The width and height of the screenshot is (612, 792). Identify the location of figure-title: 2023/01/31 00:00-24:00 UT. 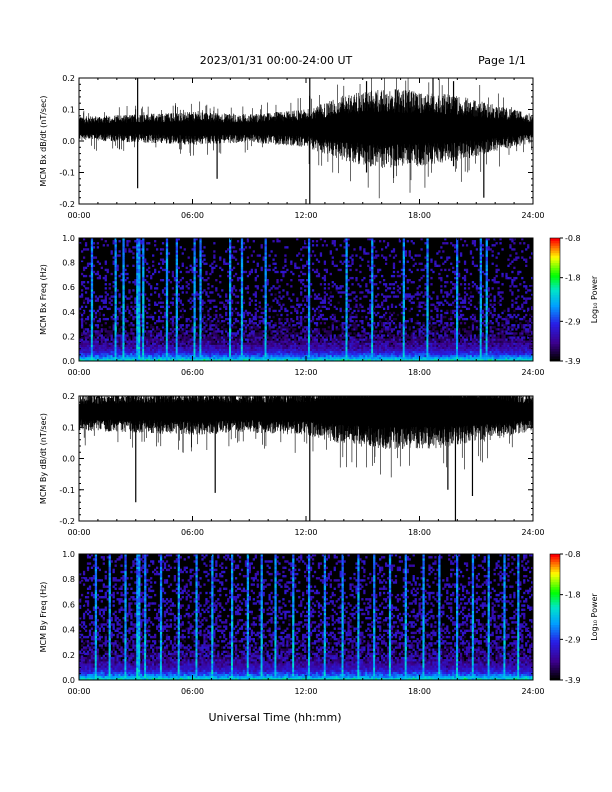
(276, 60).